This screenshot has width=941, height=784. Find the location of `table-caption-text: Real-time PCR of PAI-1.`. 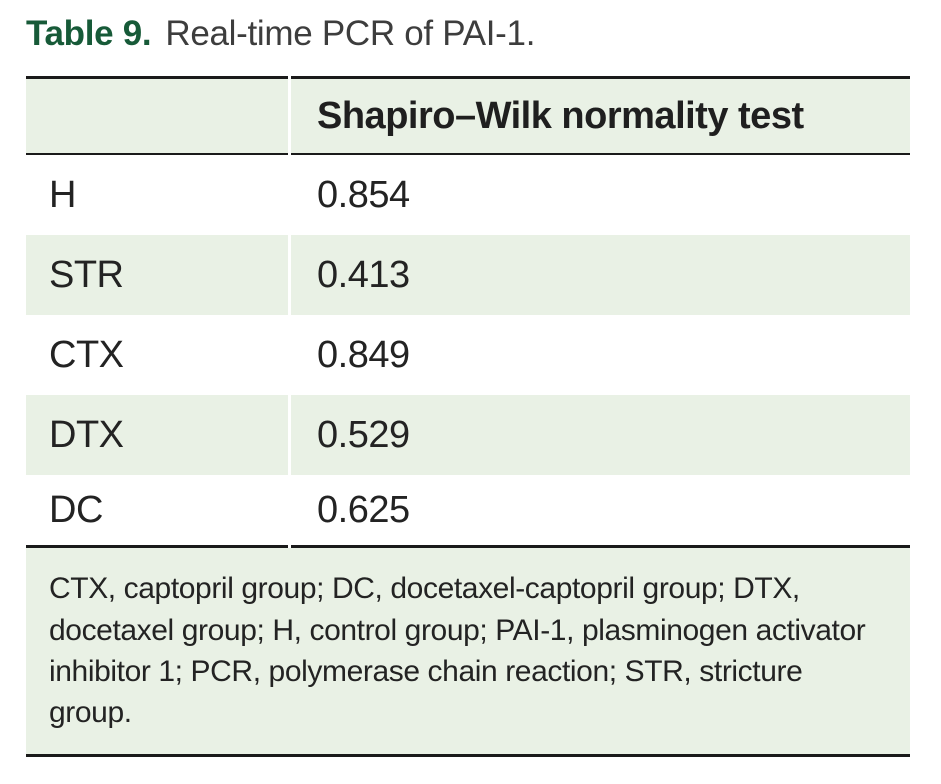

table-caption-text: Real-time PCR of PAI-1. is located at coordinates (350, 33).